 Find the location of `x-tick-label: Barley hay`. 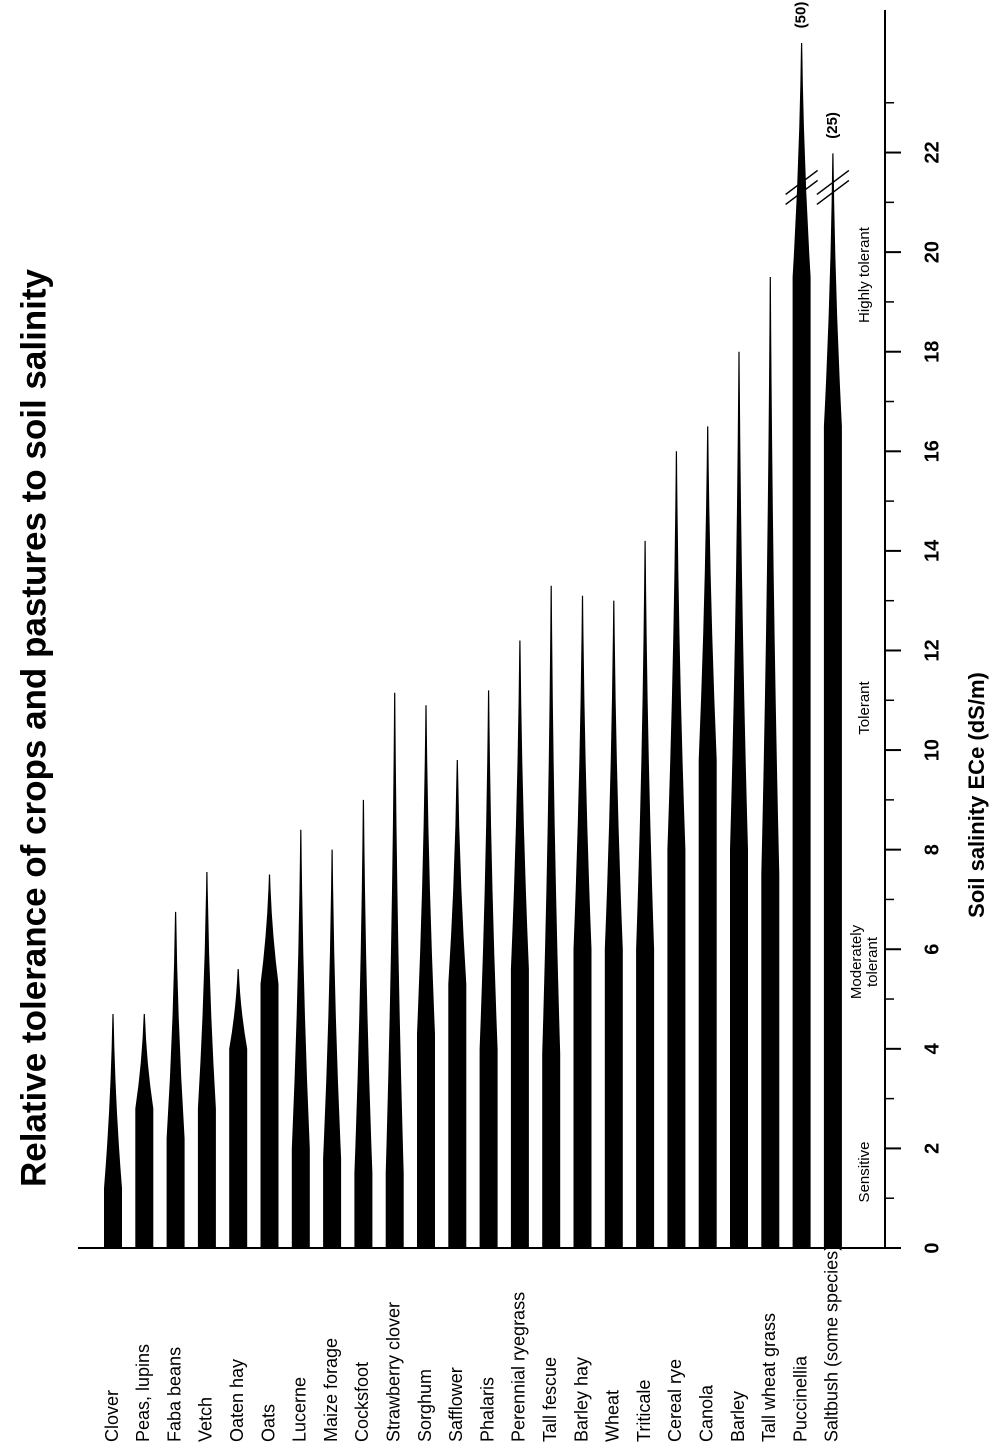

x-tick-label: Barley hay is located at coordinates (581, 1399).